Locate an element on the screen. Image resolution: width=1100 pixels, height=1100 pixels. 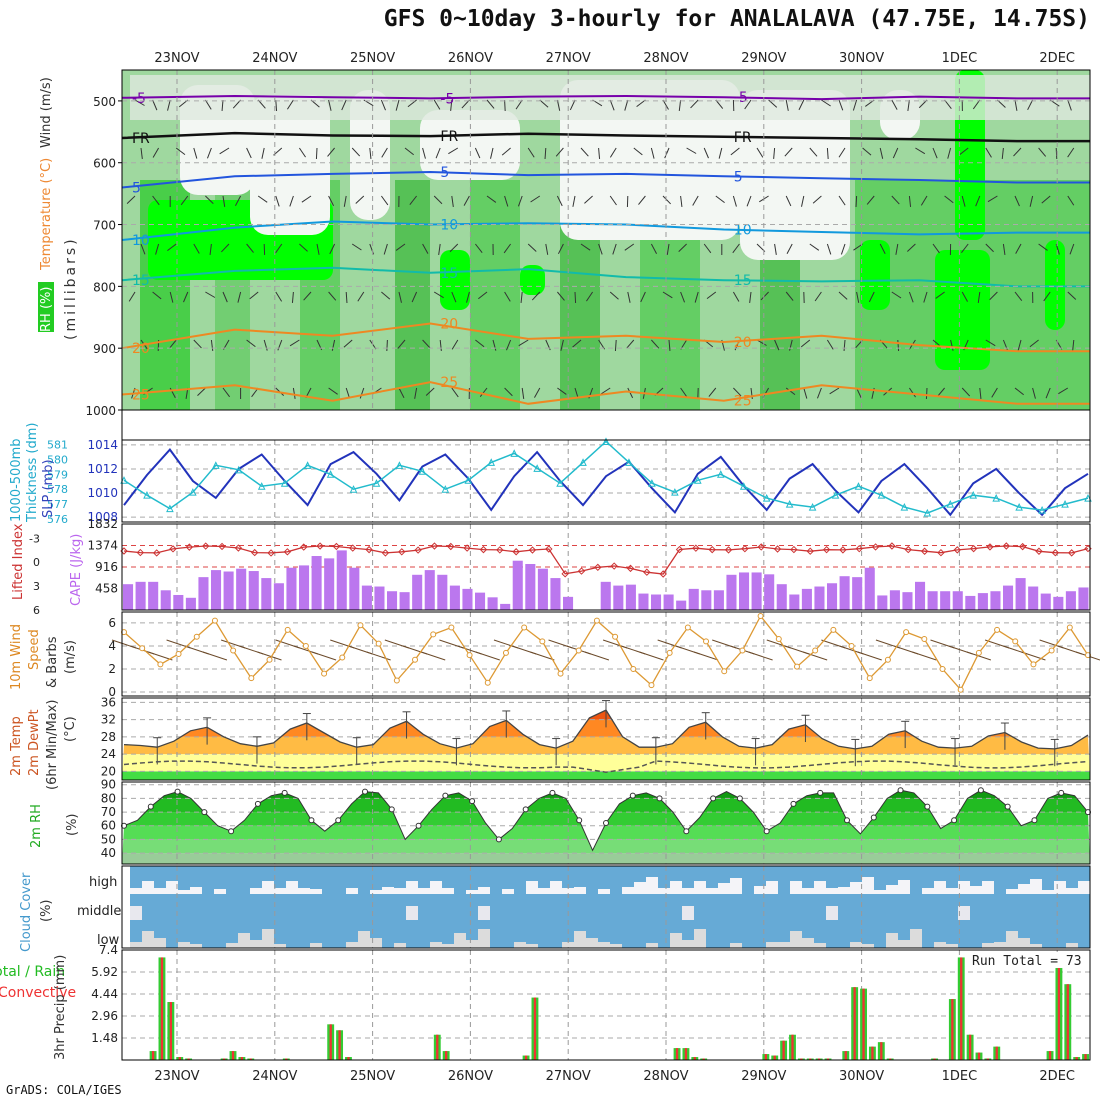
precip-frame is located at coordinates (606, 1005).